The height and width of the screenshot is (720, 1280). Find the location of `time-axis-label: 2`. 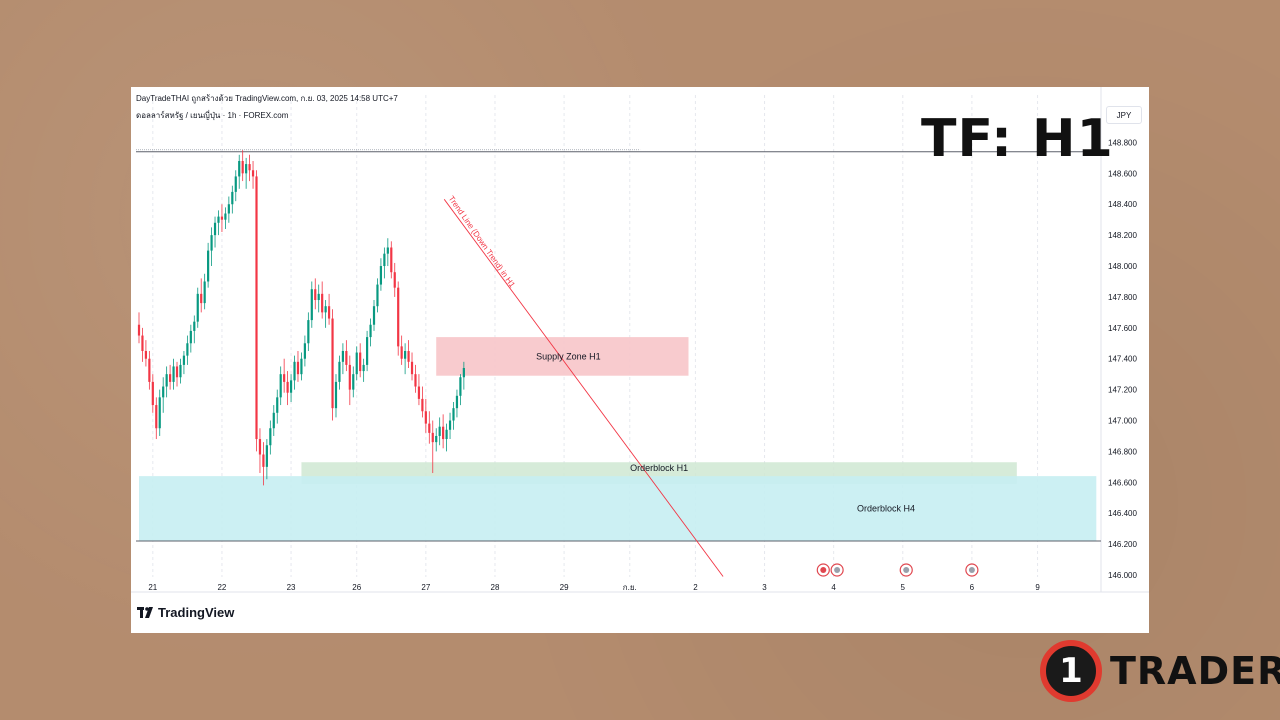

time-axis-label: 2 is located at coordinates (695, 587).